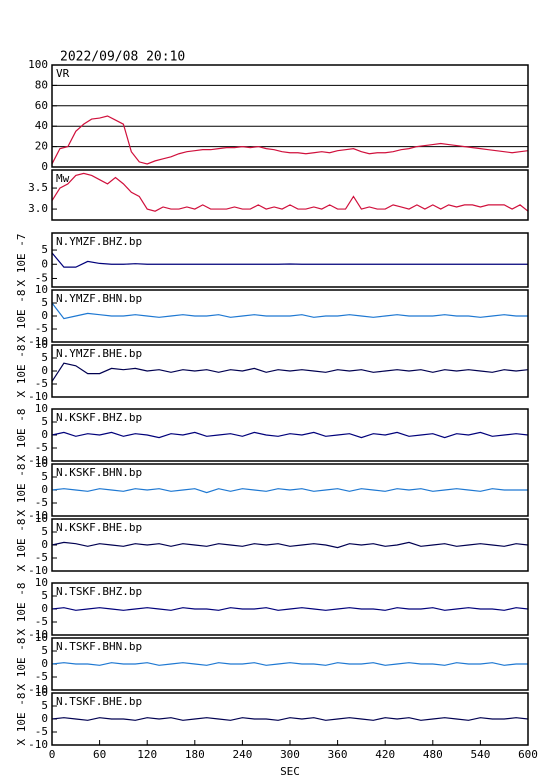 Image resolution: width=554 pixels, height=781 pixels. I want to click on series-label: N.YMZF.BHZ.bp, so click(99, 241).